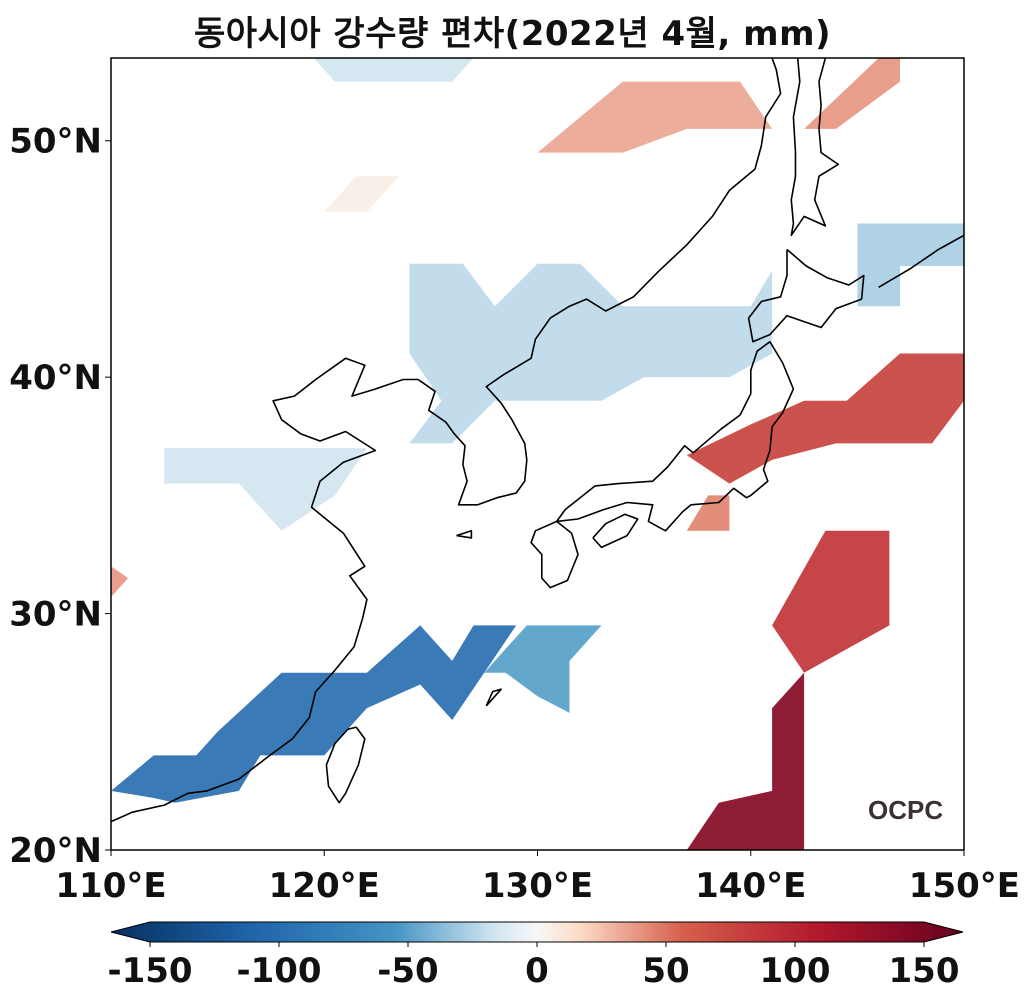 The width and height of the screenshot is (1025, 1000). Describe the element at coordinates (512, 34) in the screenshot. I see `map-title: 동아시아 강수량 편차(2022년 4월, mm)` at that location.